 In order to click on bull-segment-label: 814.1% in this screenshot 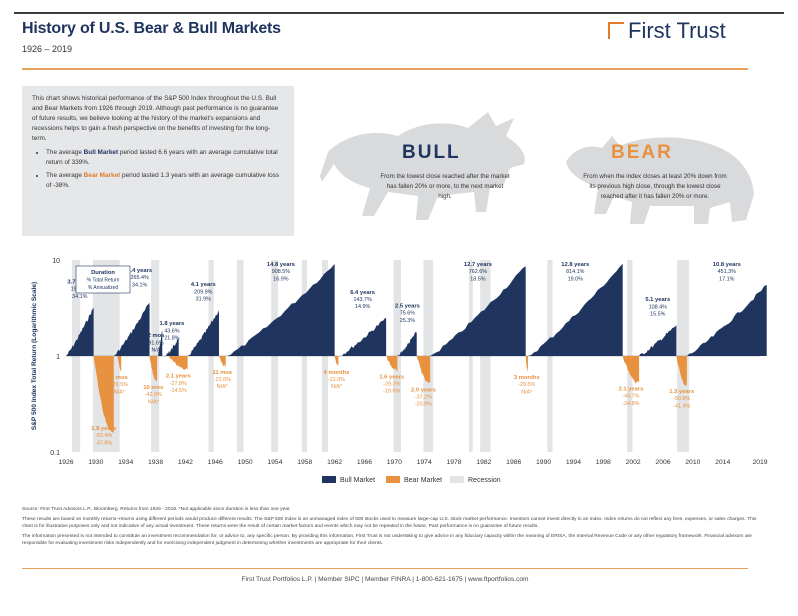, I will do `click(575, 272)`.